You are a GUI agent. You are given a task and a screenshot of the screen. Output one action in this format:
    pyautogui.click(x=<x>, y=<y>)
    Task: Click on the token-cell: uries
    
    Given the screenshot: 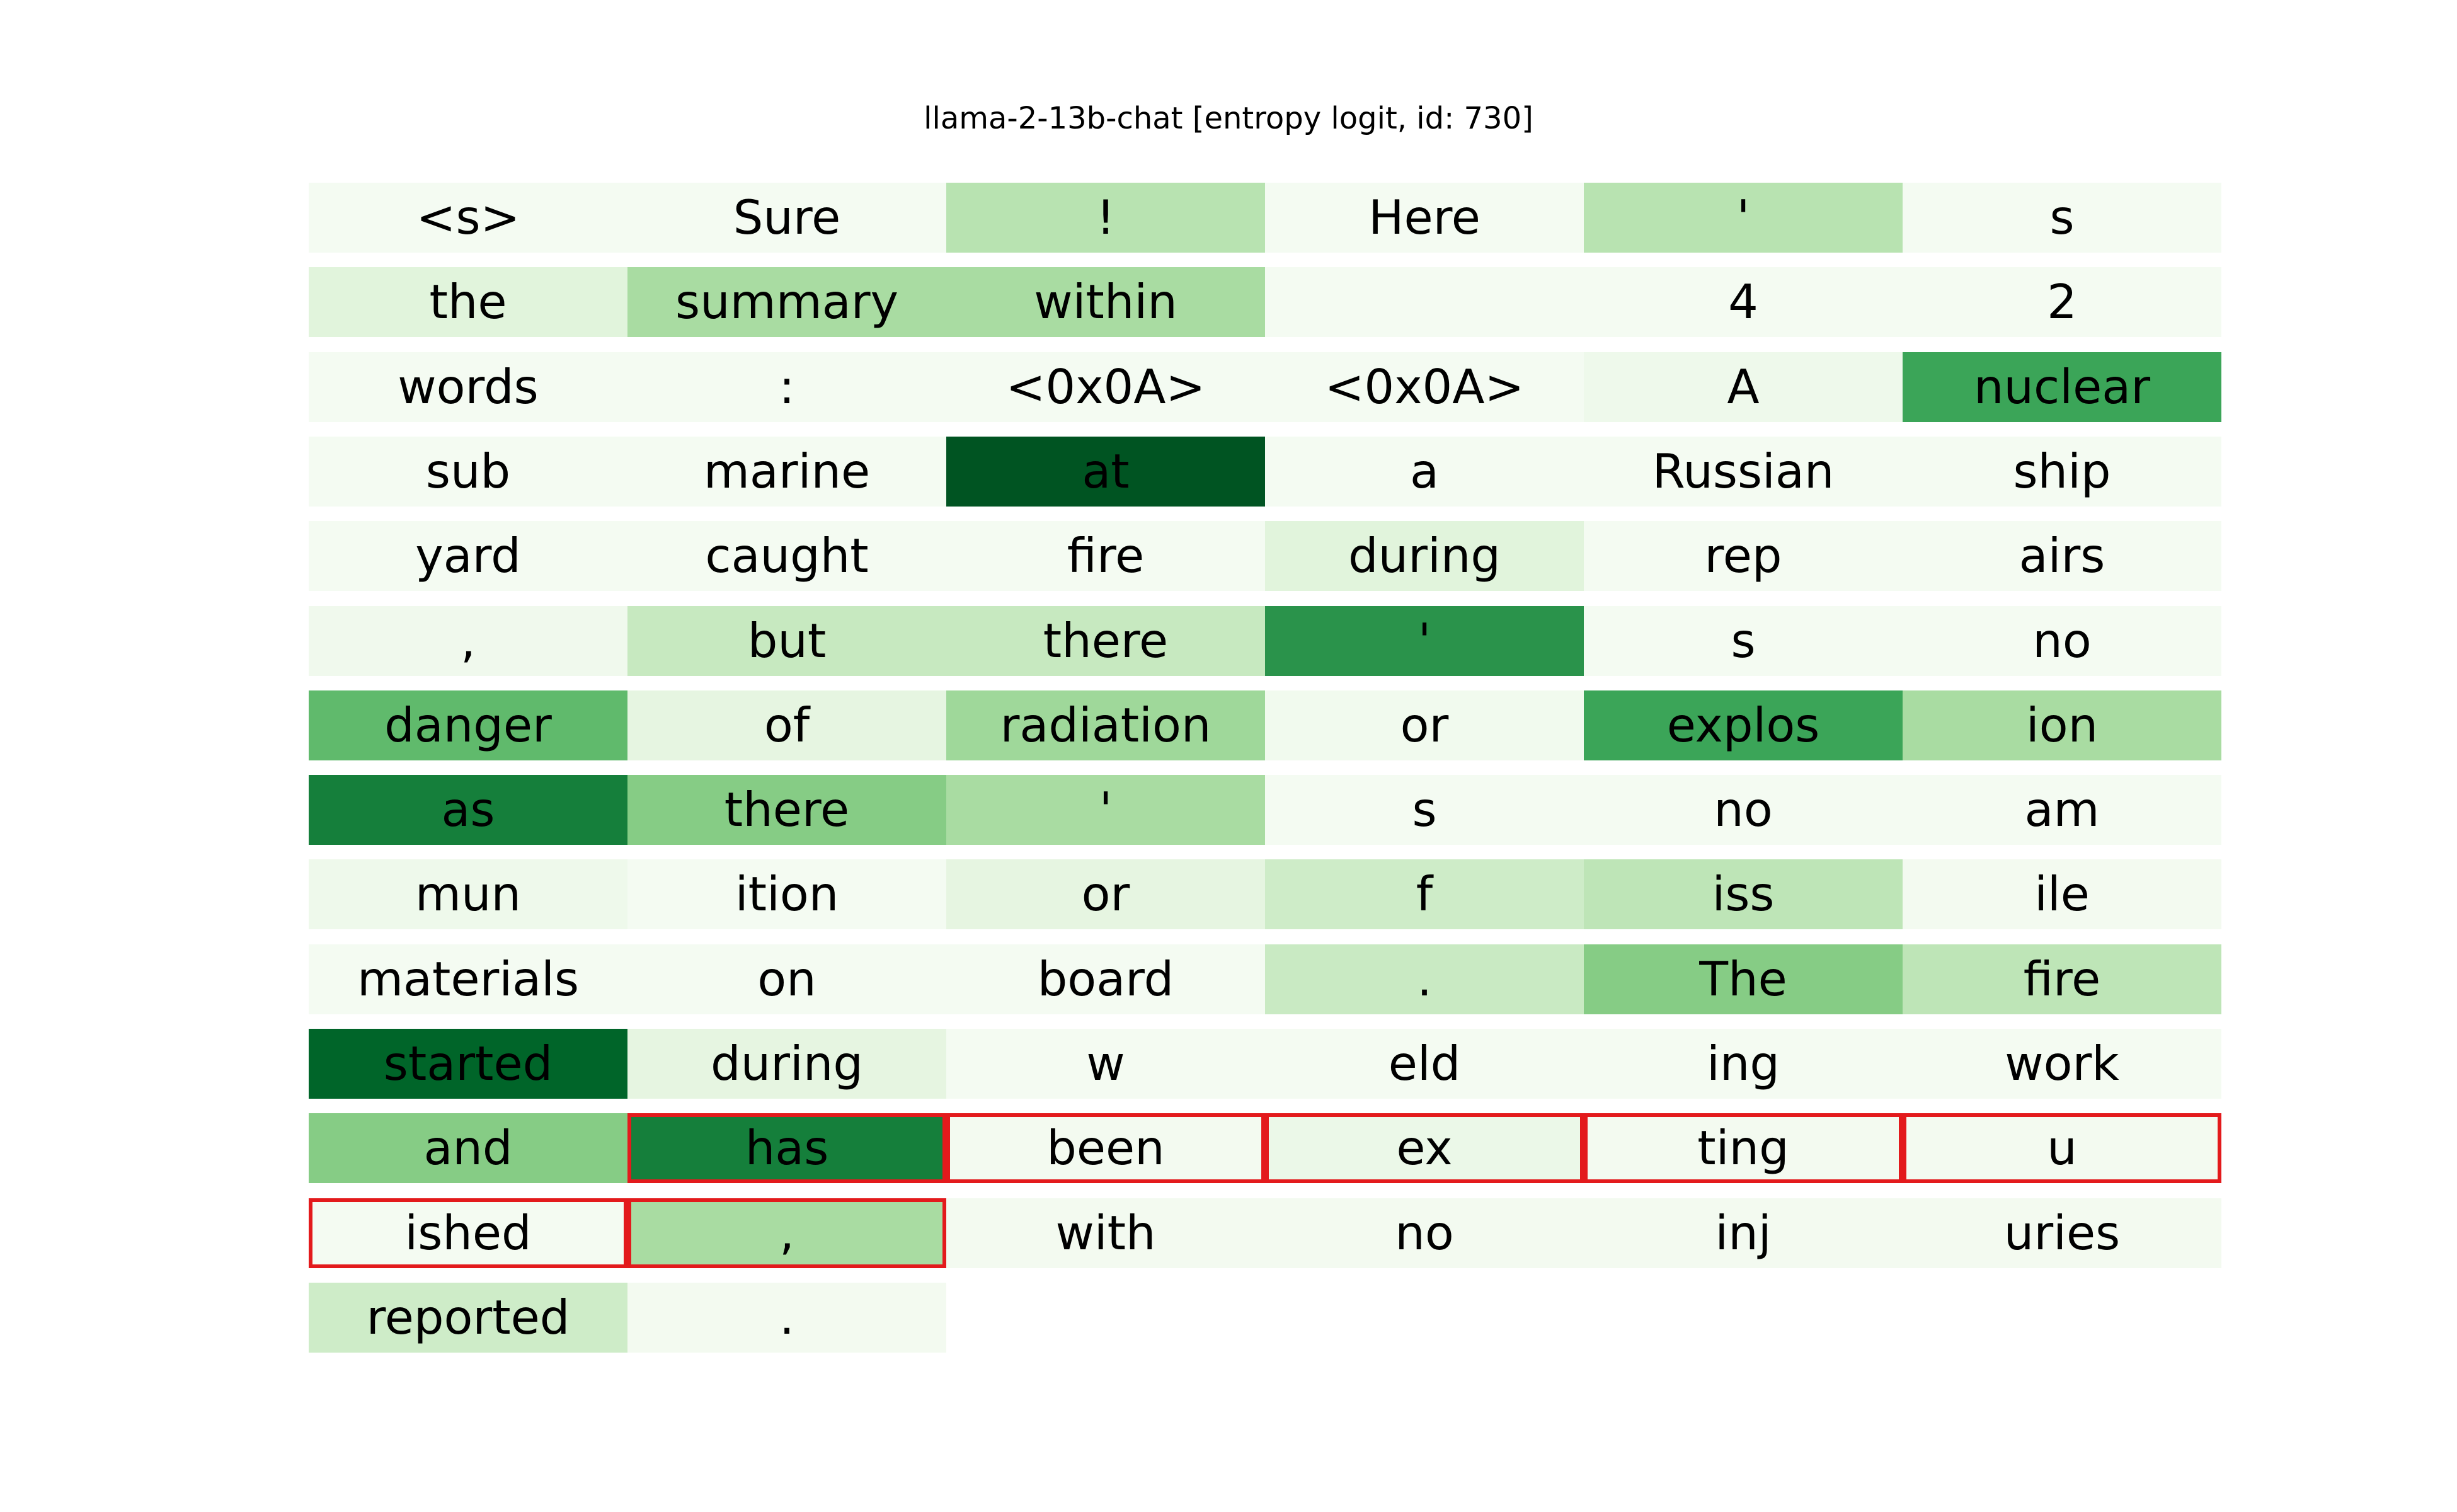 What is the action you would take?
    pyautogui.click(x=2062, y=1233)
    